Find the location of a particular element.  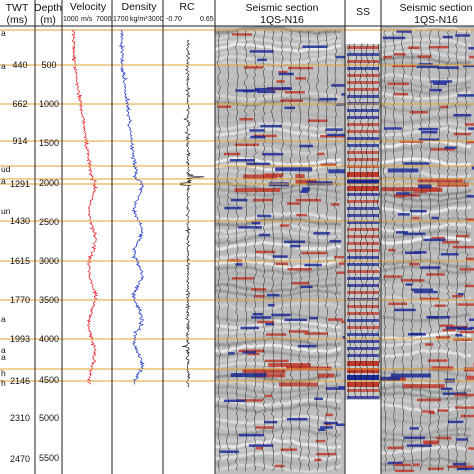

velocity-scale-unit: m/s is located at coordinates (87, 19).